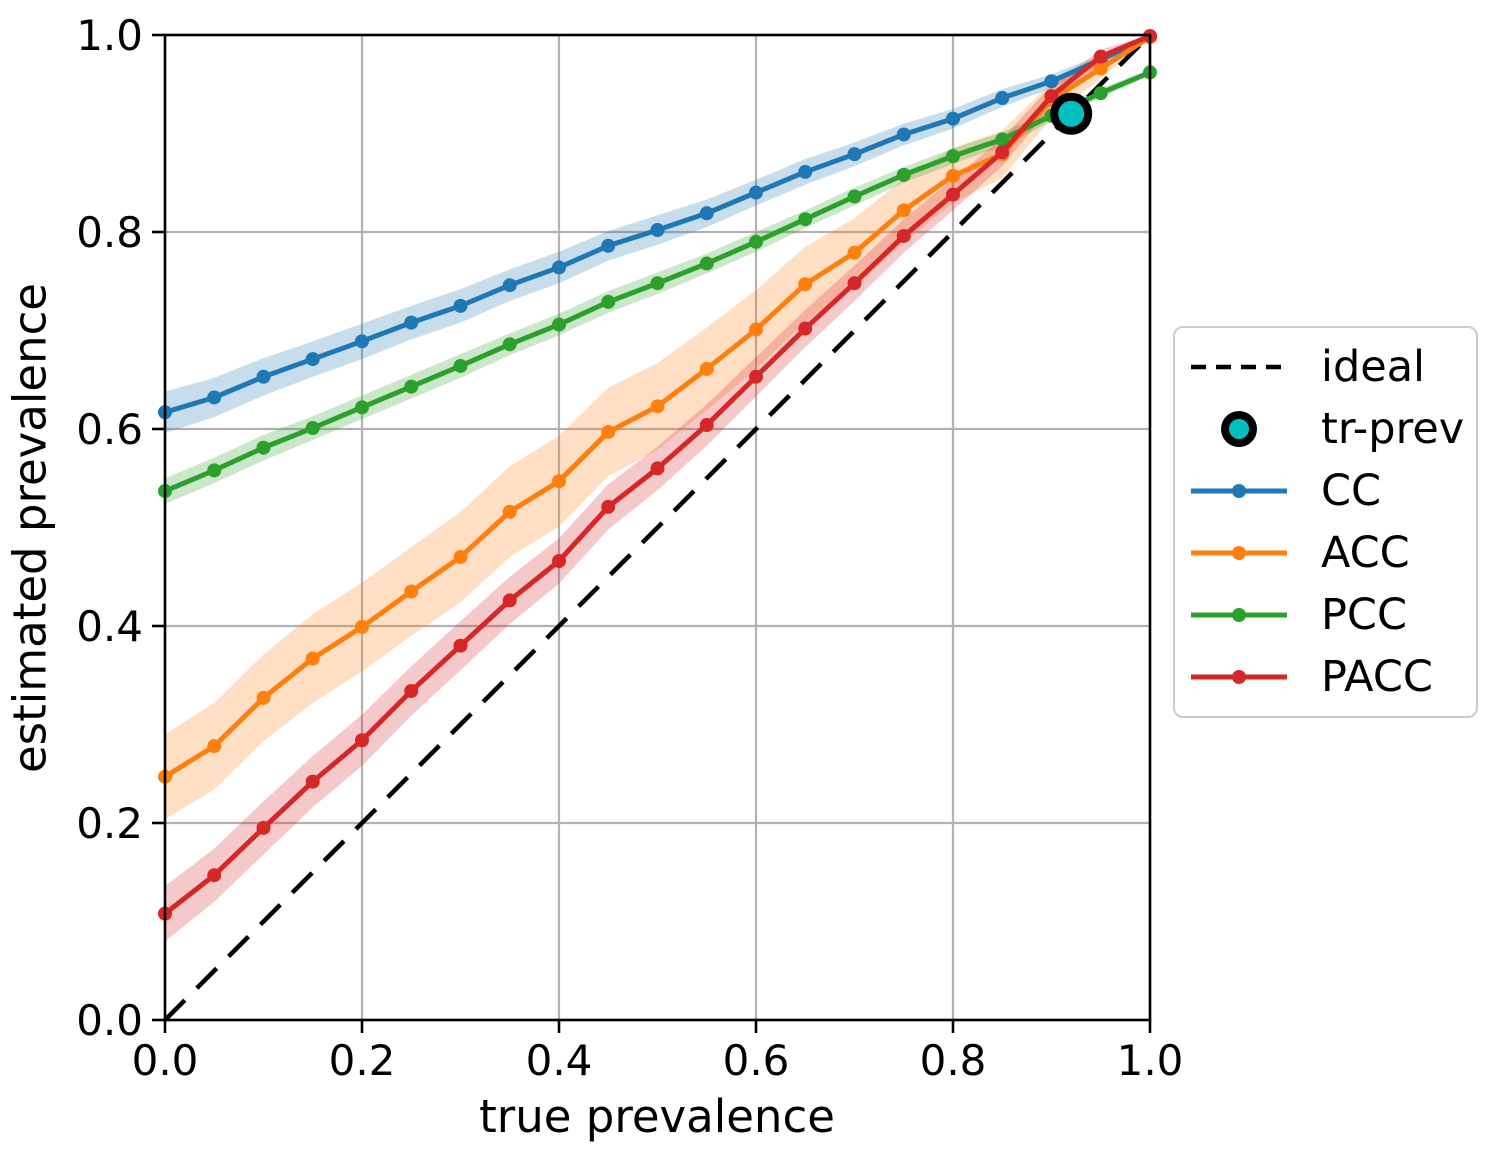 The width and height of the screenshot is (1499, 1159). I want to click on legend-entry-acc: ACC, so click(1325, 553).